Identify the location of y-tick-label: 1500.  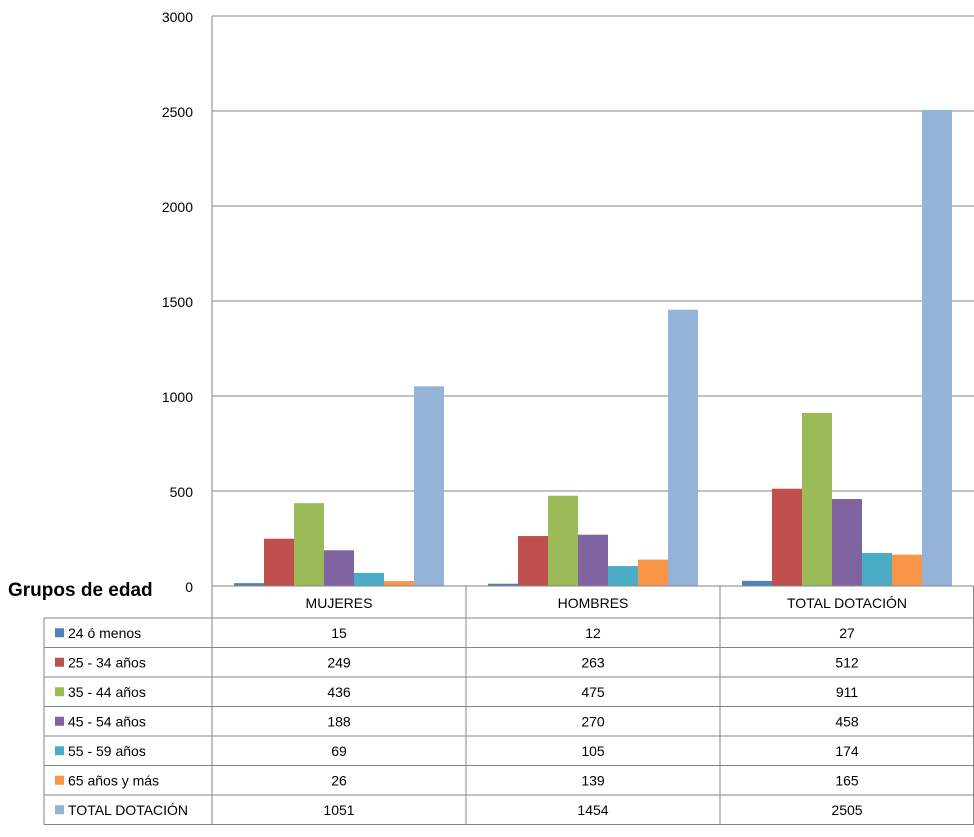
(177, 302).